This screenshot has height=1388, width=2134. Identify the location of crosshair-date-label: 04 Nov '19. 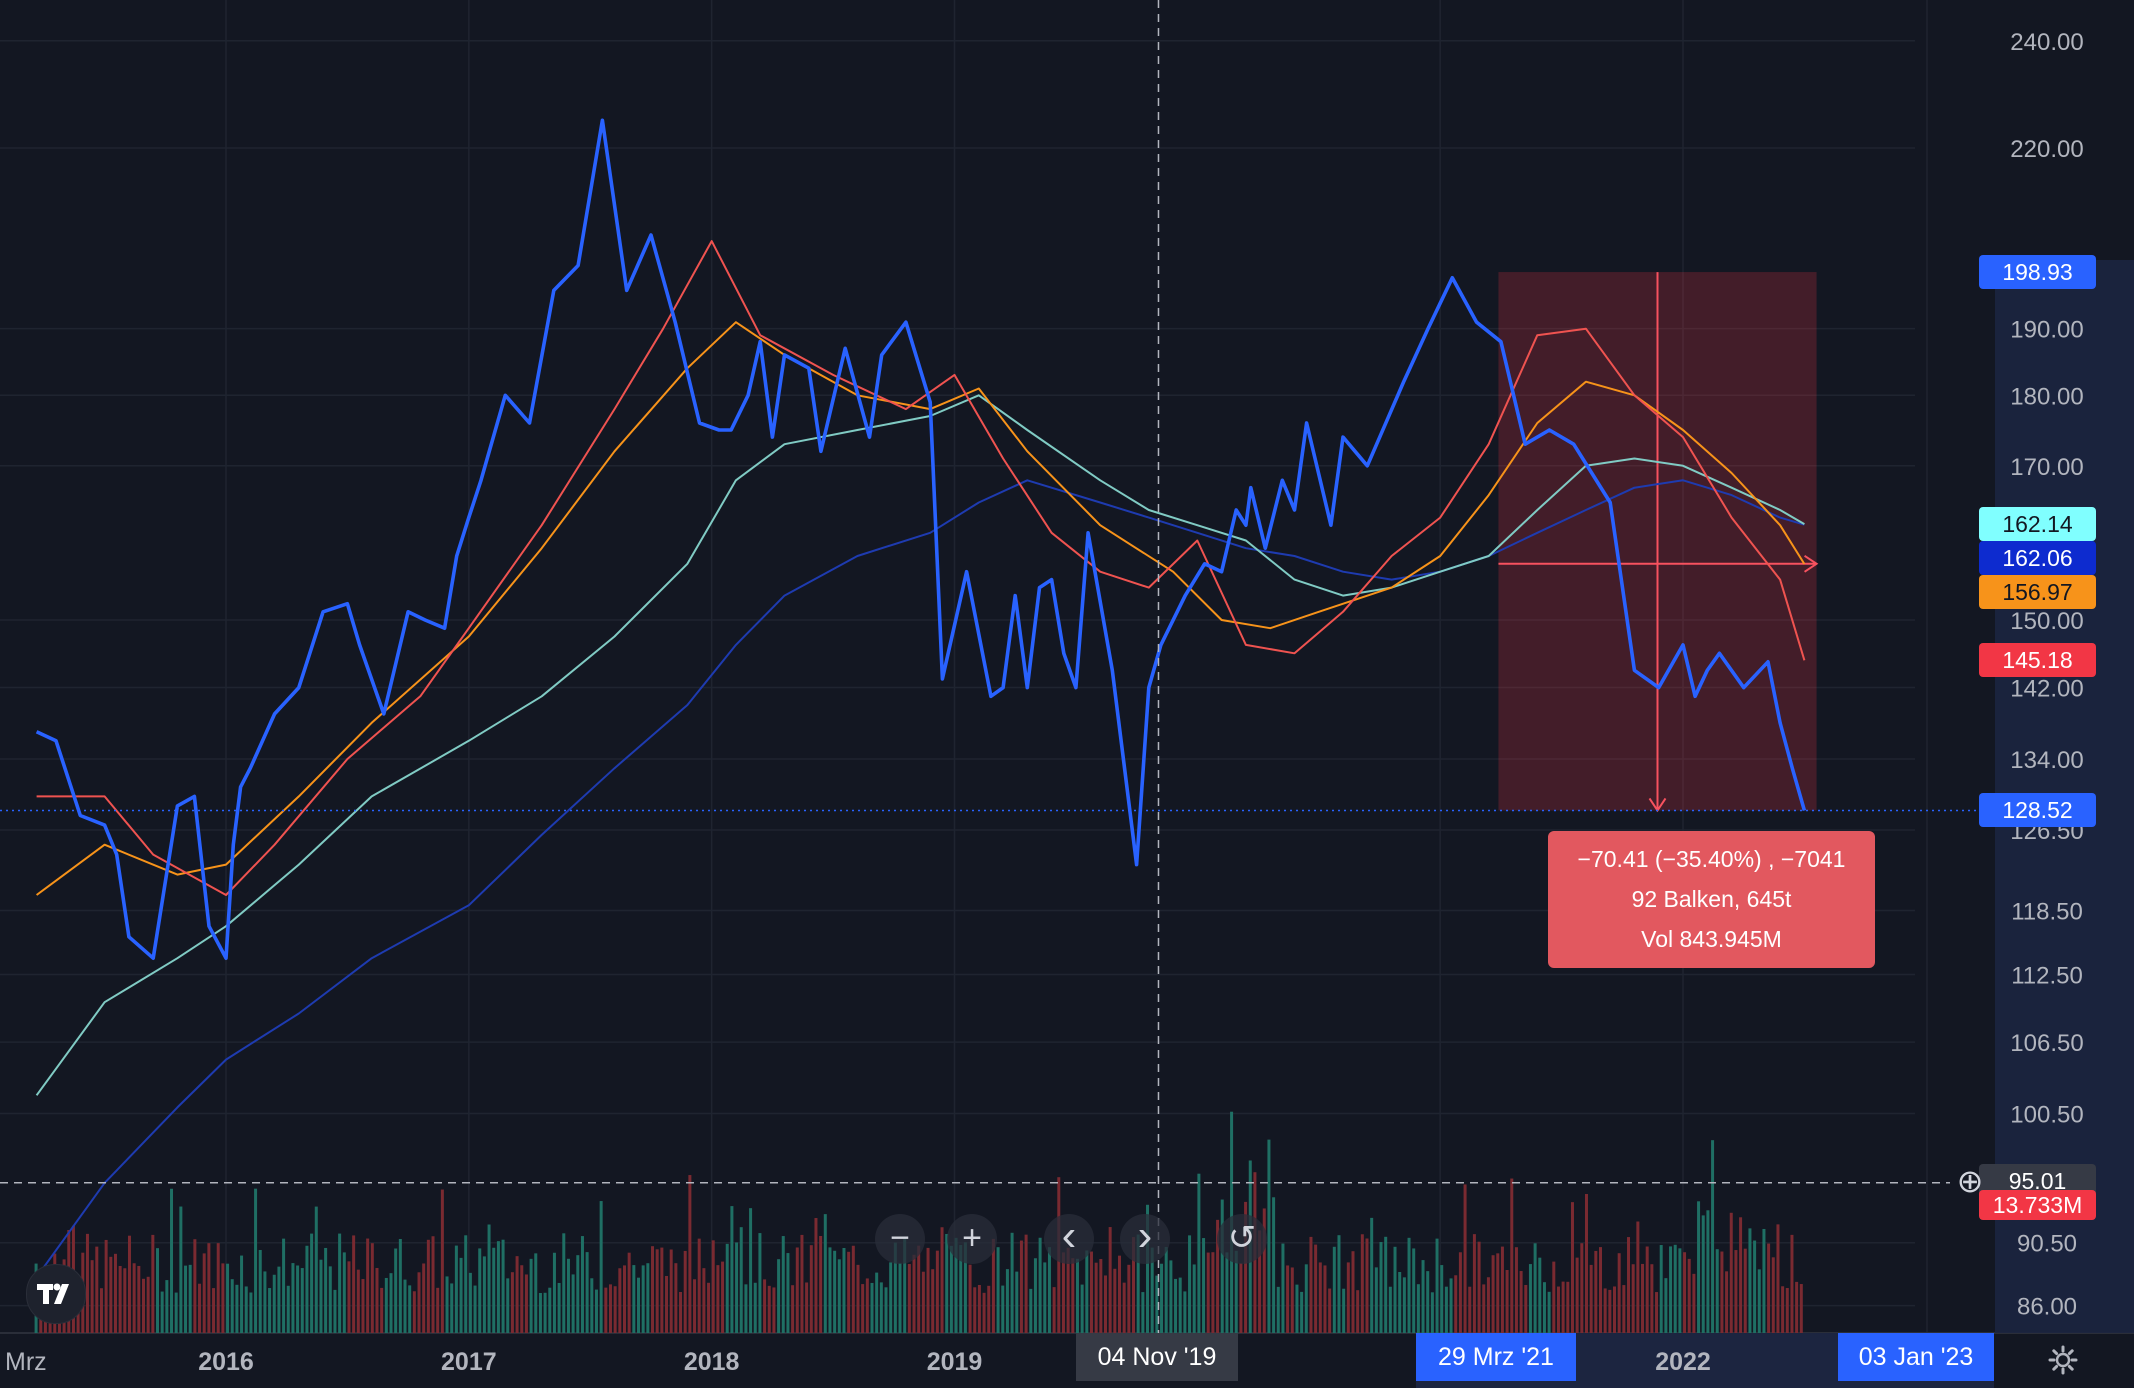
(1157, 1357).